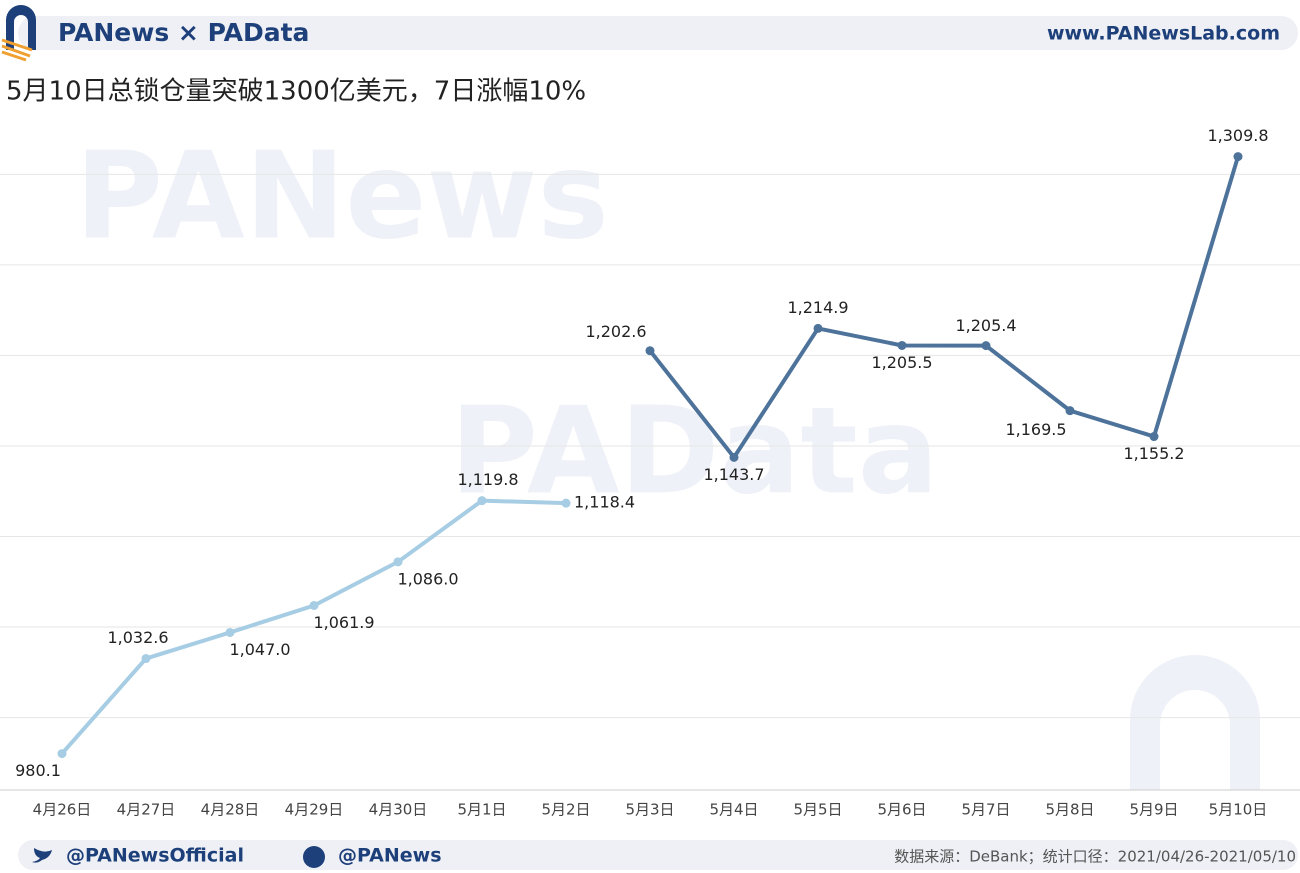  I want to click on x-tick-label: 5月9日, so click(1153, 810).